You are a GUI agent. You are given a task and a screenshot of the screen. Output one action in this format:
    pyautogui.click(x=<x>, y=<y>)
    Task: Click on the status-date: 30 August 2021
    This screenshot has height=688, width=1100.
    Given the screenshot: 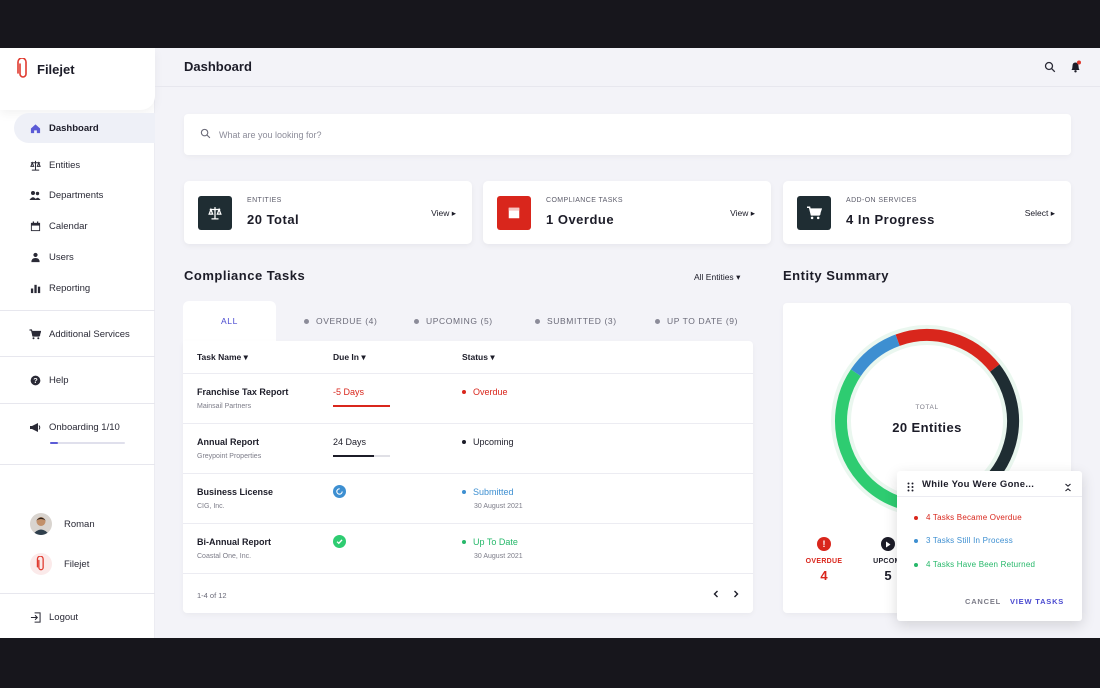 What is the action you would take?
    pyautogui.click(x=498, y=506)
    